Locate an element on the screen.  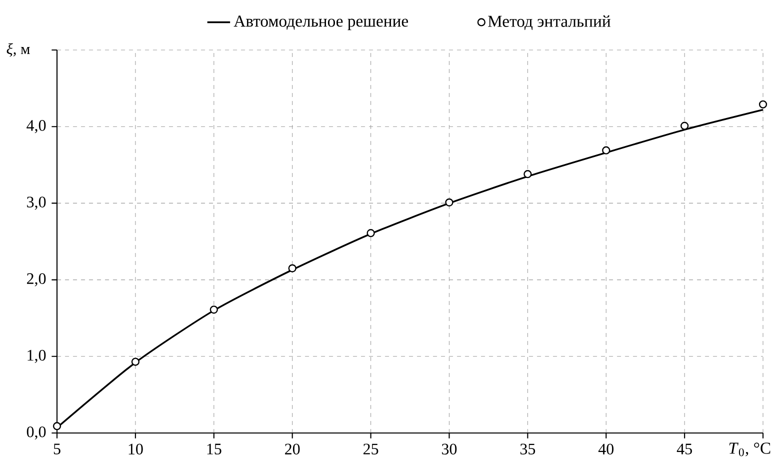
legend-label: Автомодельное решение is located at coordinates (321, 23).